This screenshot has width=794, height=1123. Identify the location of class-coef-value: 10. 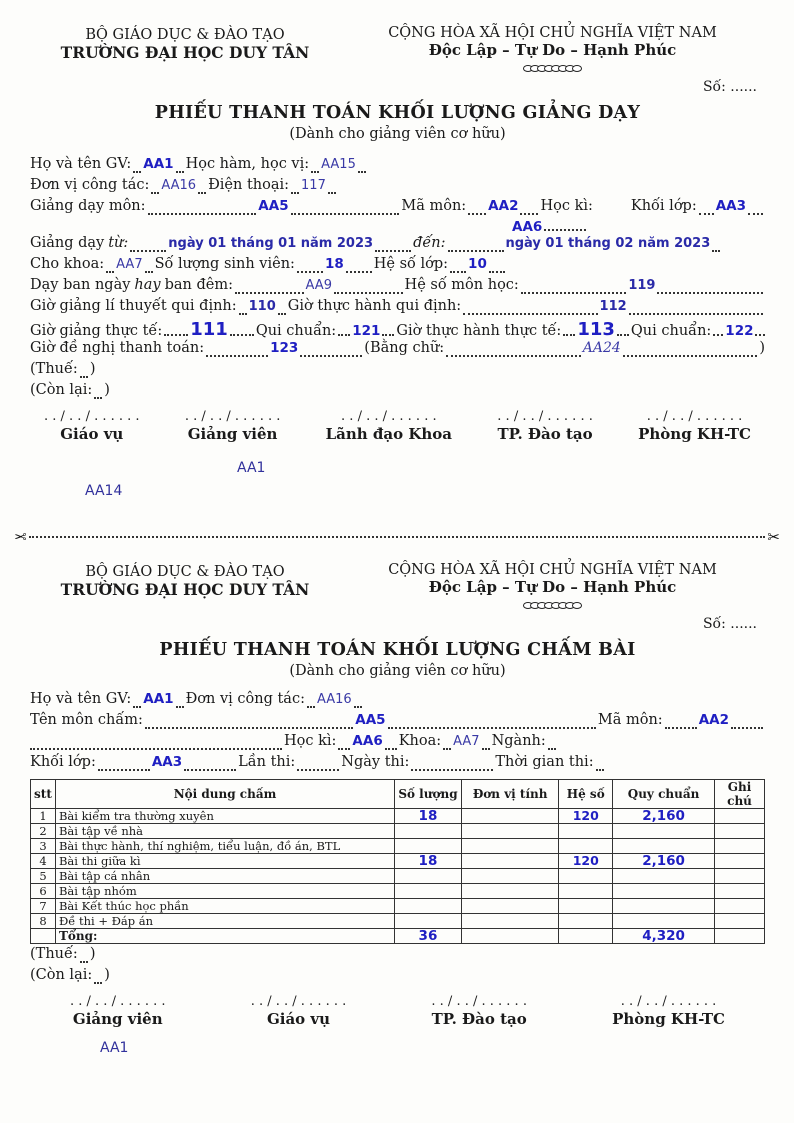
(477, 264).